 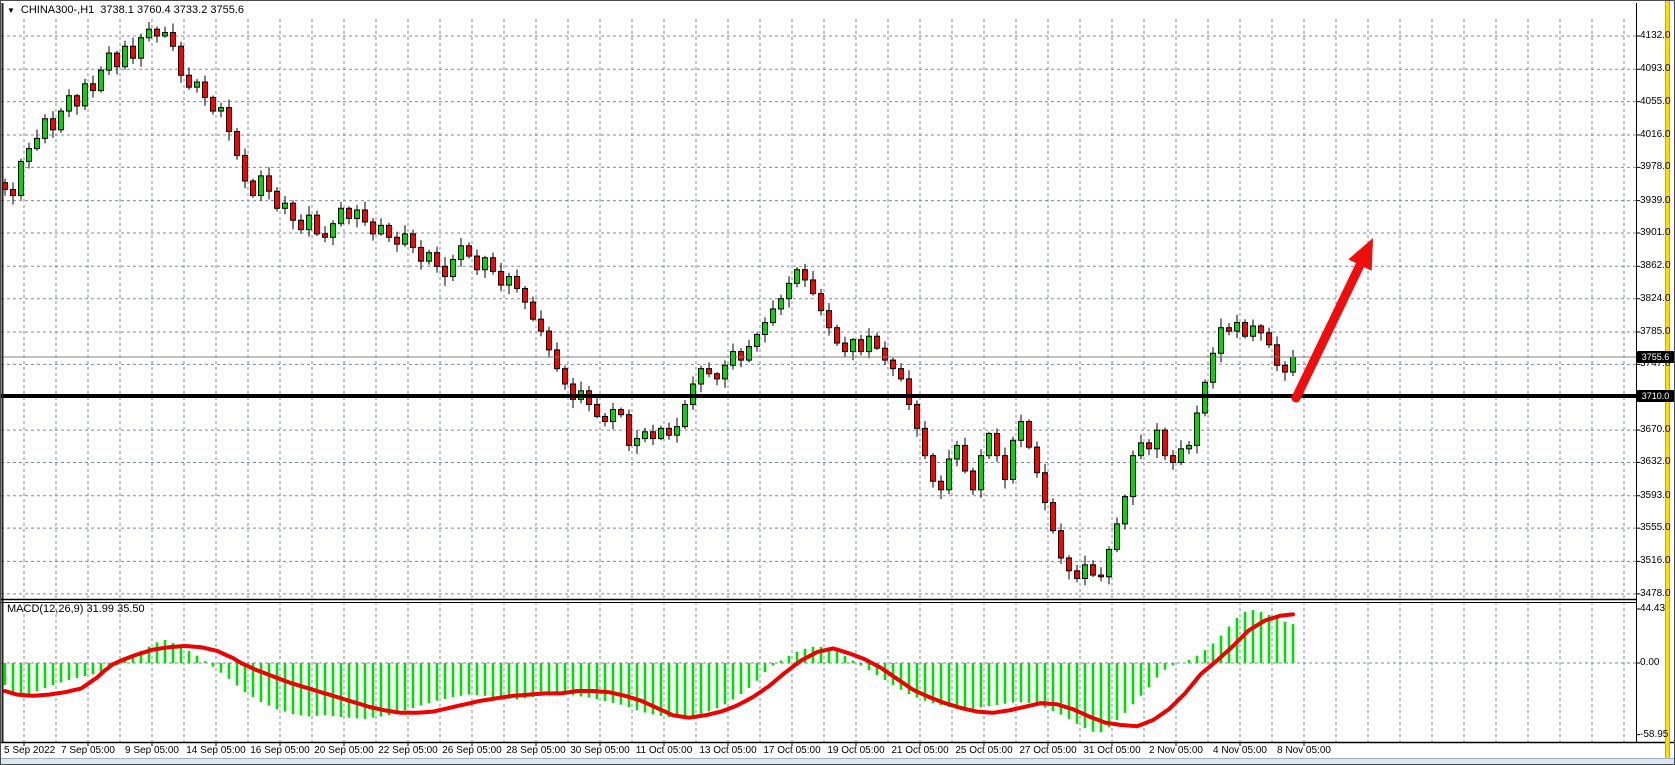 What do you see at coordinates (792, 750) in the screenshot?
I see `time-tick-label: 17 Oct 05:00` at bounding box center [792, 750].